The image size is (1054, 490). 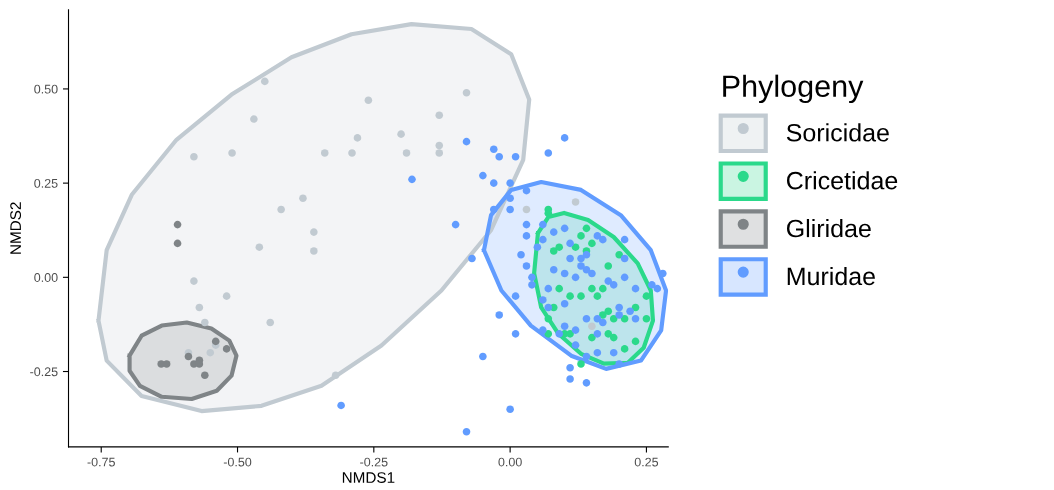 What do you see at coordinates (46, 277) in the screenshot?
I see `y-tick-label: 0.00` at bounding box center [46, 277].